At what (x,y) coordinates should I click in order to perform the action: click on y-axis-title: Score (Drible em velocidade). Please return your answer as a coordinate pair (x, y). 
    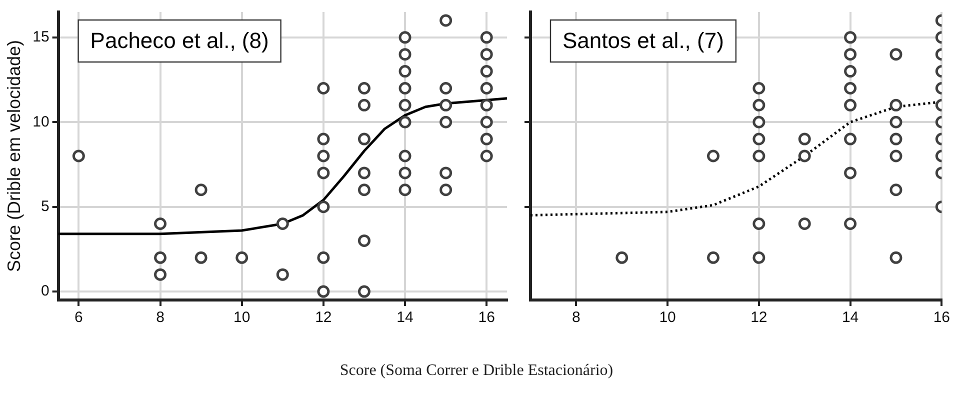
    Looking at the image, I should click on (14, 156).